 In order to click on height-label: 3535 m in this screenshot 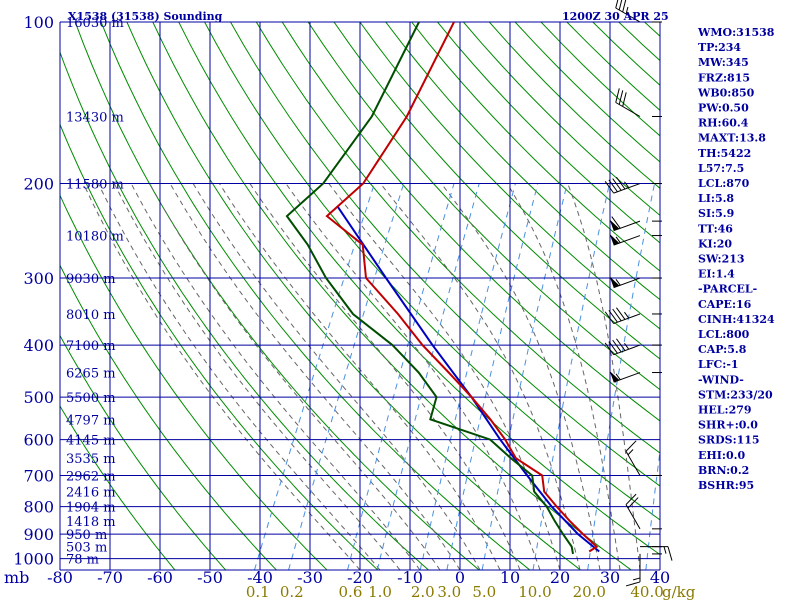, I will do `click(91, 459)`.